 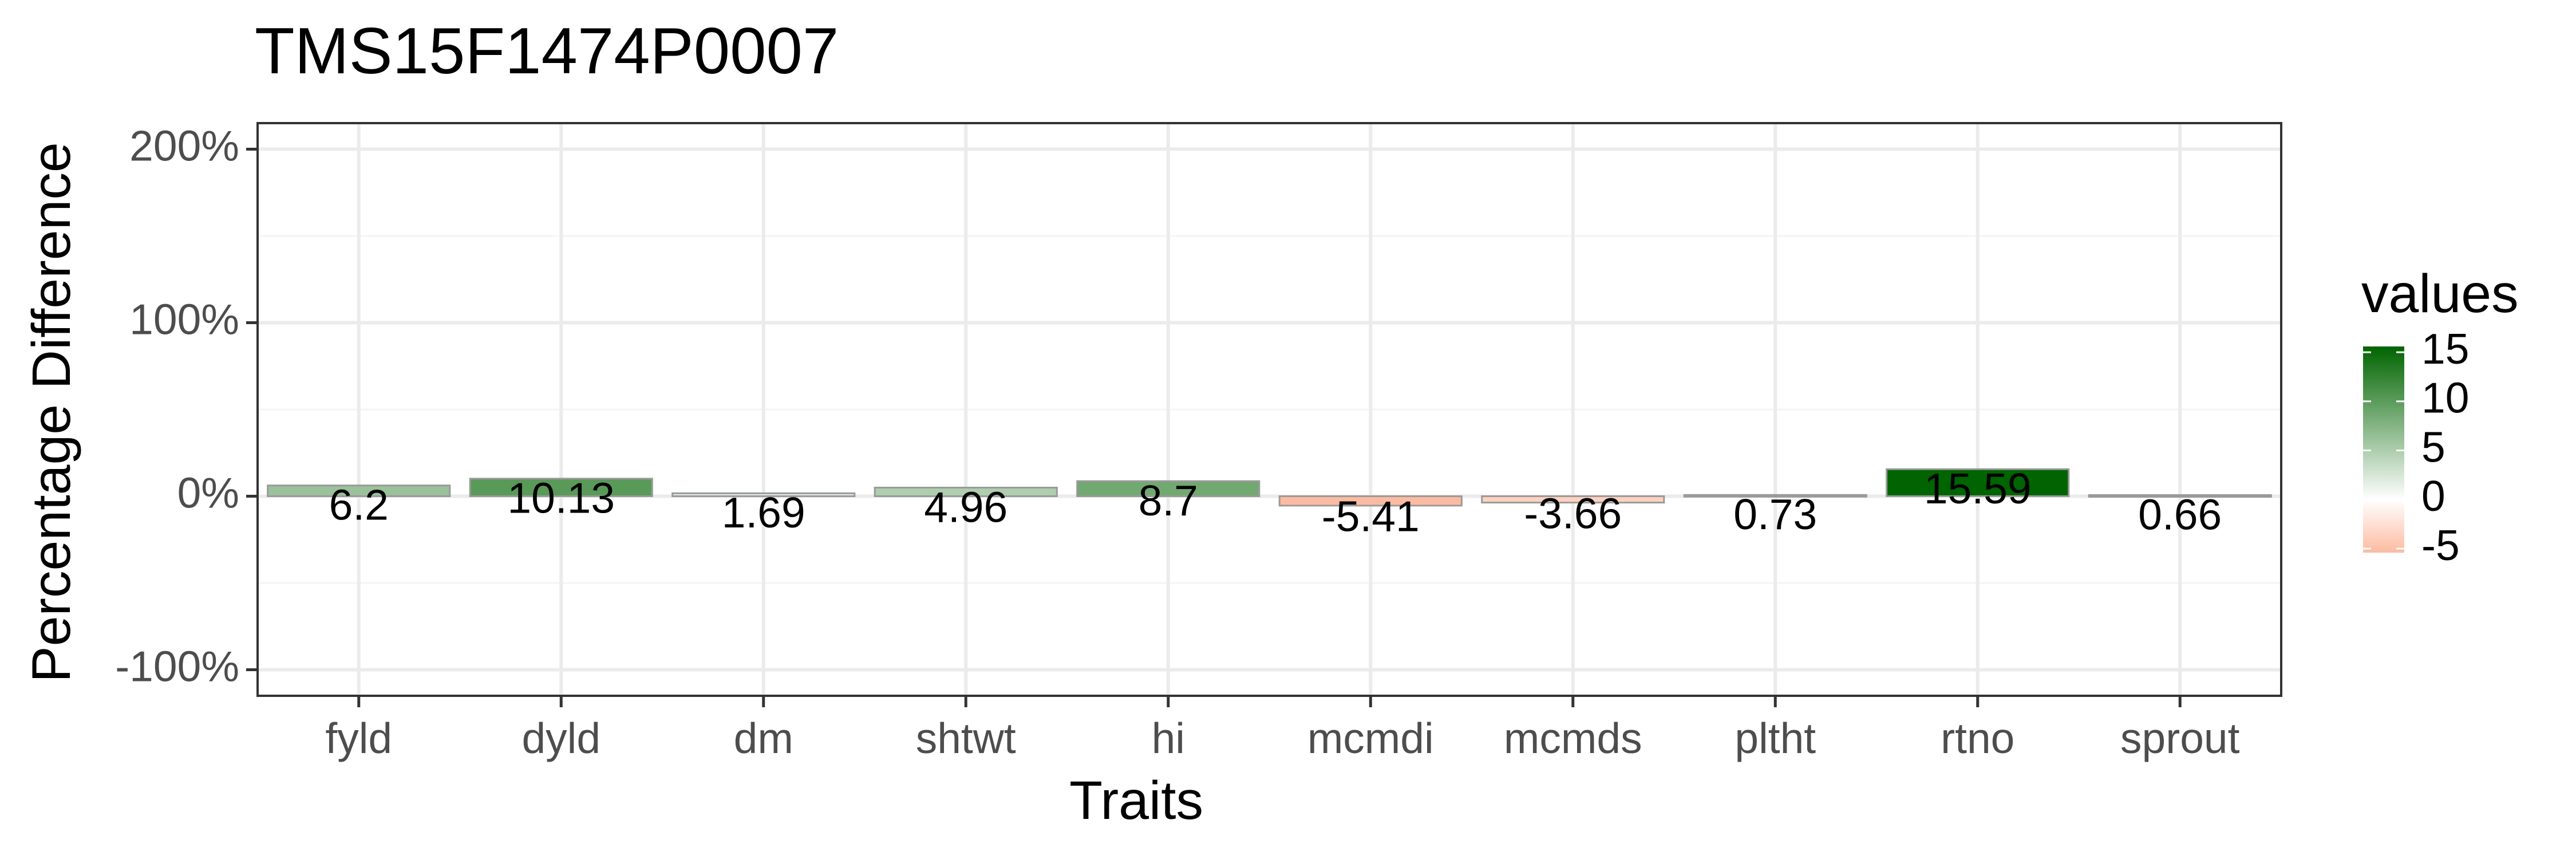 I want to click on y-tick-label: 200%, so click(x=184, y=145).